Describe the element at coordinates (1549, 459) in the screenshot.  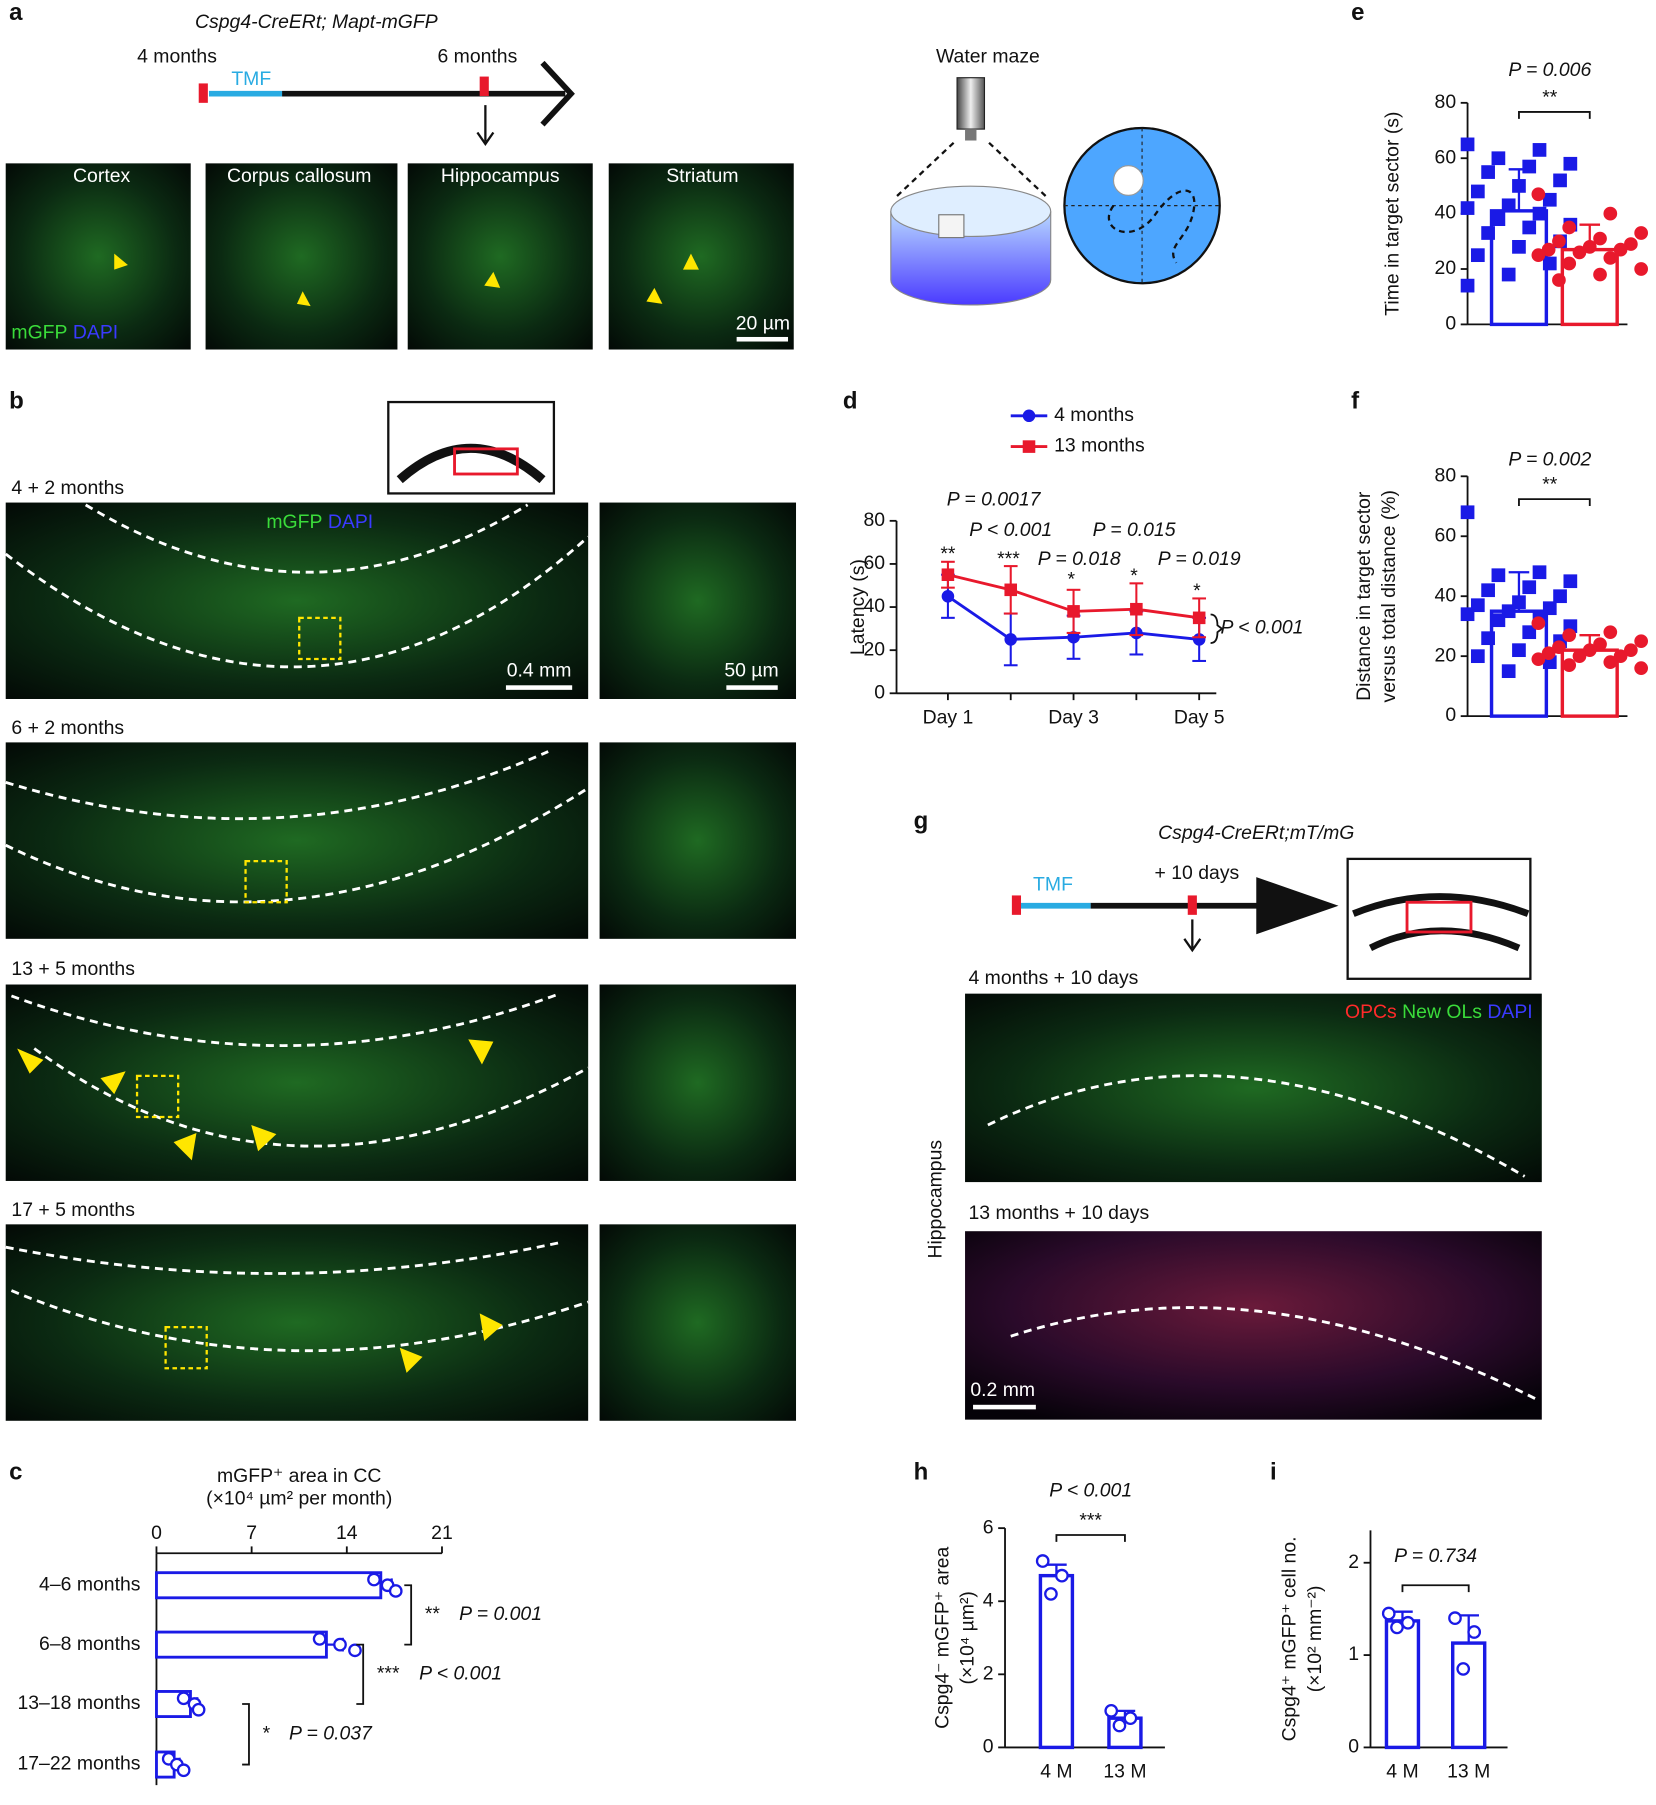
I see `p-value: P = 0.002` at that location.